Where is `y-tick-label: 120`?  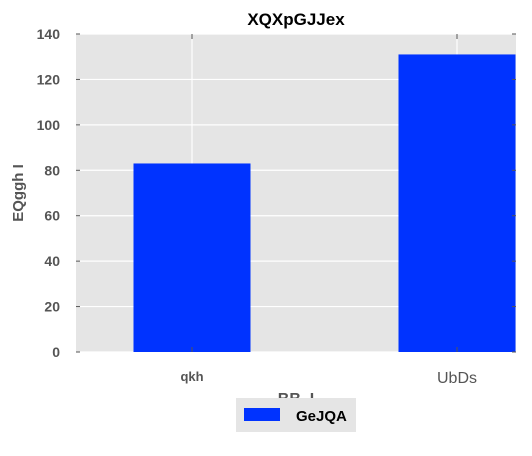 y-tick-label: 120 is located at coordinates (49, 79).